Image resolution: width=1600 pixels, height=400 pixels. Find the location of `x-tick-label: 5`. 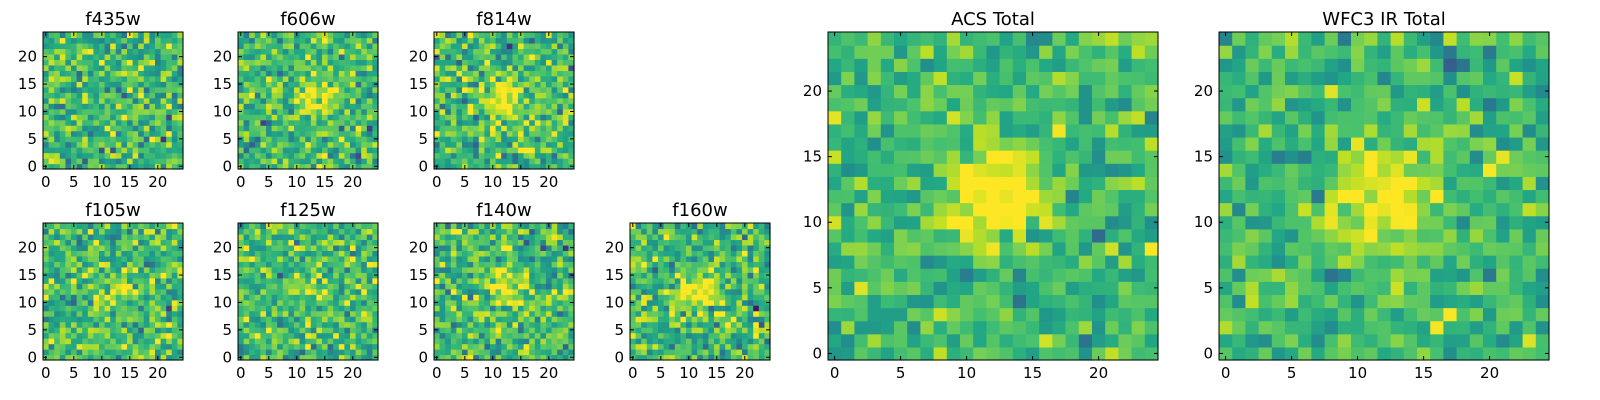

x-tick-label: 5 is located at coordinates (74, 182).